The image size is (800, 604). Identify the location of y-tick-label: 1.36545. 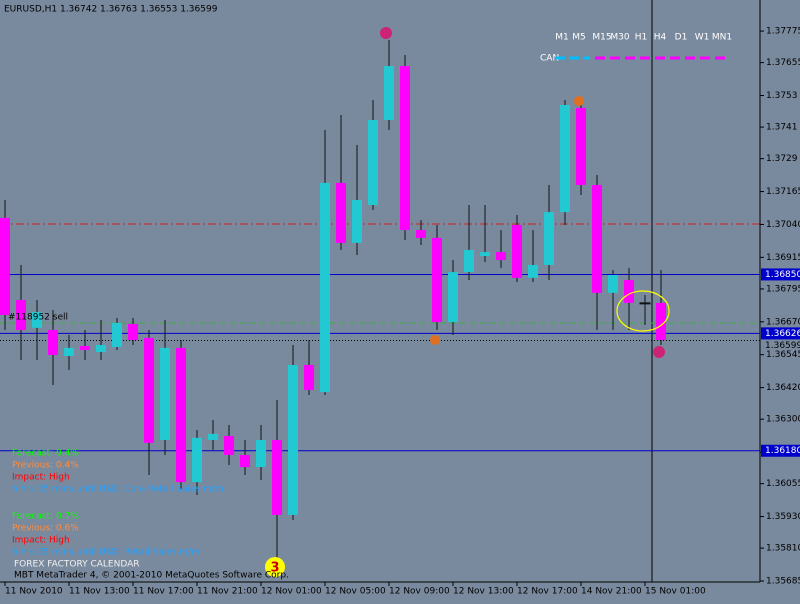
(783, 355).